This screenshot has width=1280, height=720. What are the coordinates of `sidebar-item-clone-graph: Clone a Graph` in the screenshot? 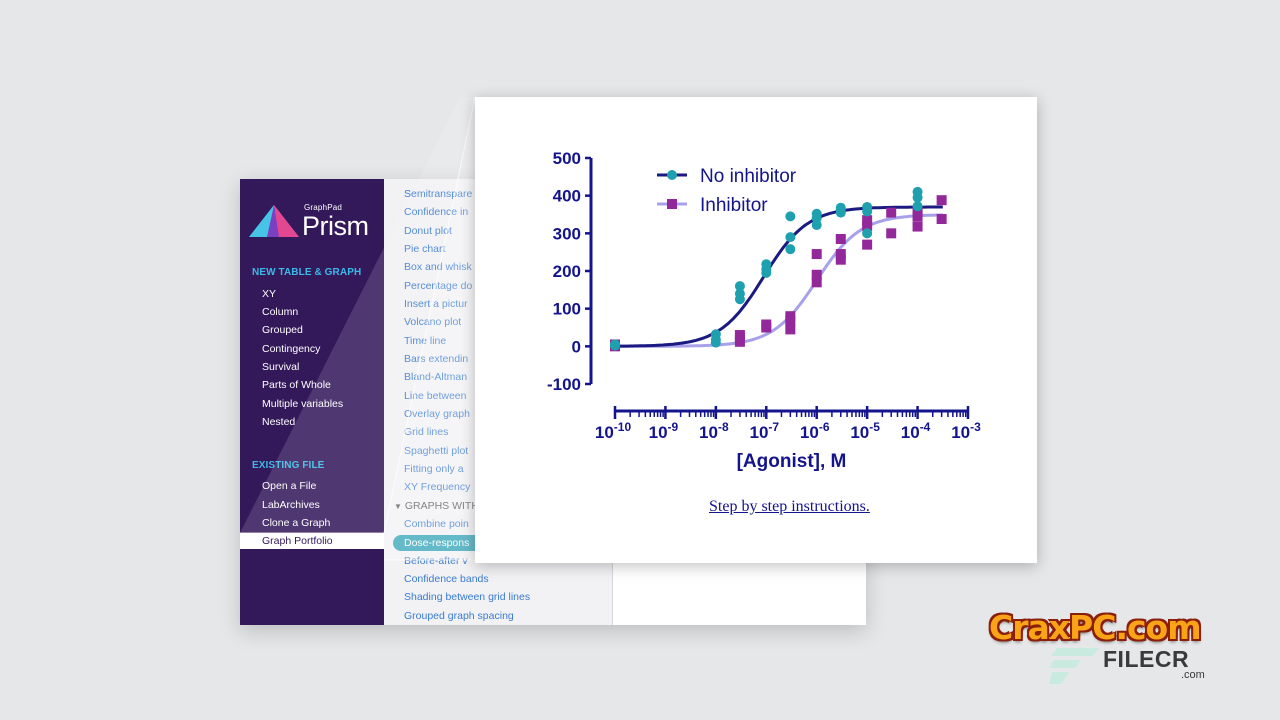 It's located at (296, 523).